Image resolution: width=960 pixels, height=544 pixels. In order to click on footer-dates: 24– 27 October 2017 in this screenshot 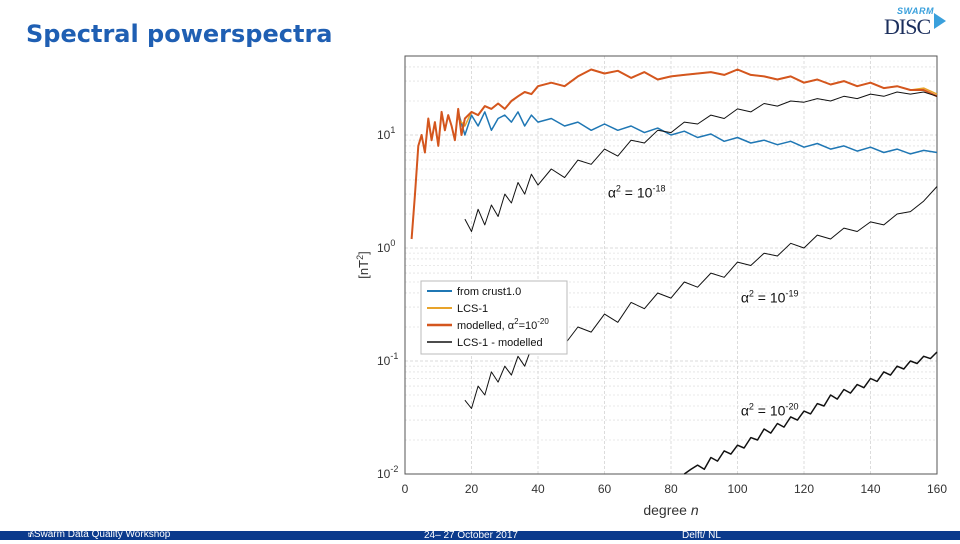, I will do `click(471, 535)`.